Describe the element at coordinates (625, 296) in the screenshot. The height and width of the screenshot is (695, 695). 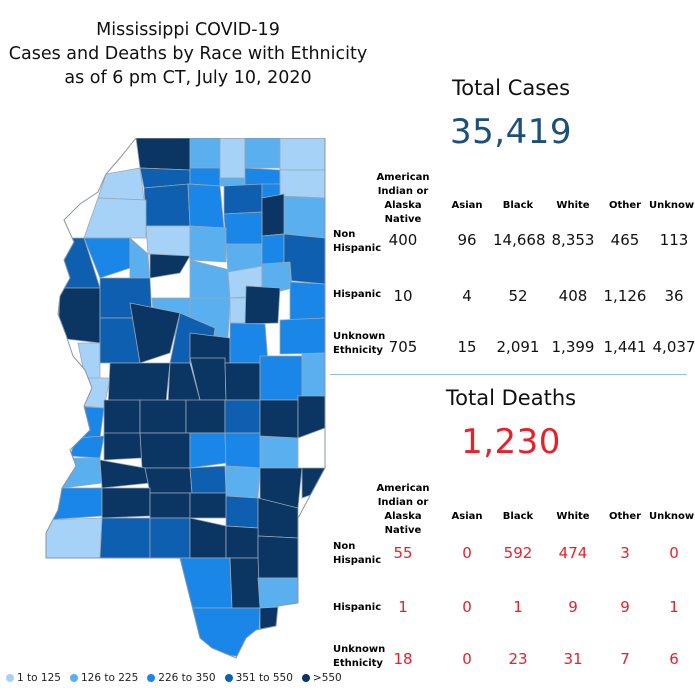
I see `cases-value-cell: 1,126` at that location.